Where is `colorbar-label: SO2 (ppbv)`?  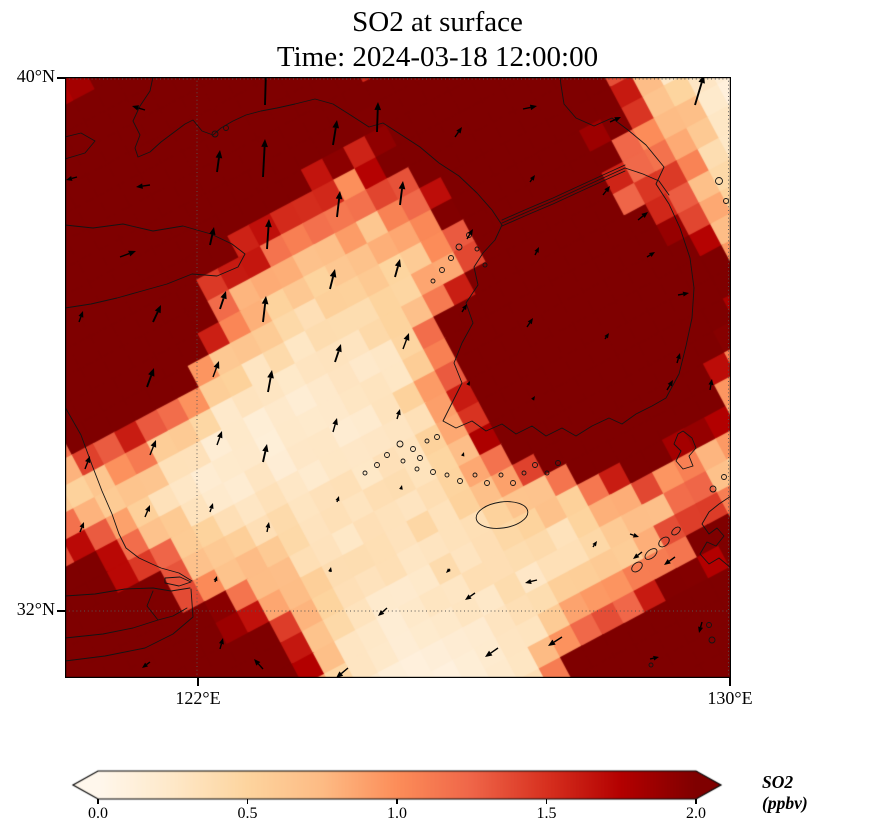
colorbar-label: SO2 (ppbv) is located at coordinates (785, 792).